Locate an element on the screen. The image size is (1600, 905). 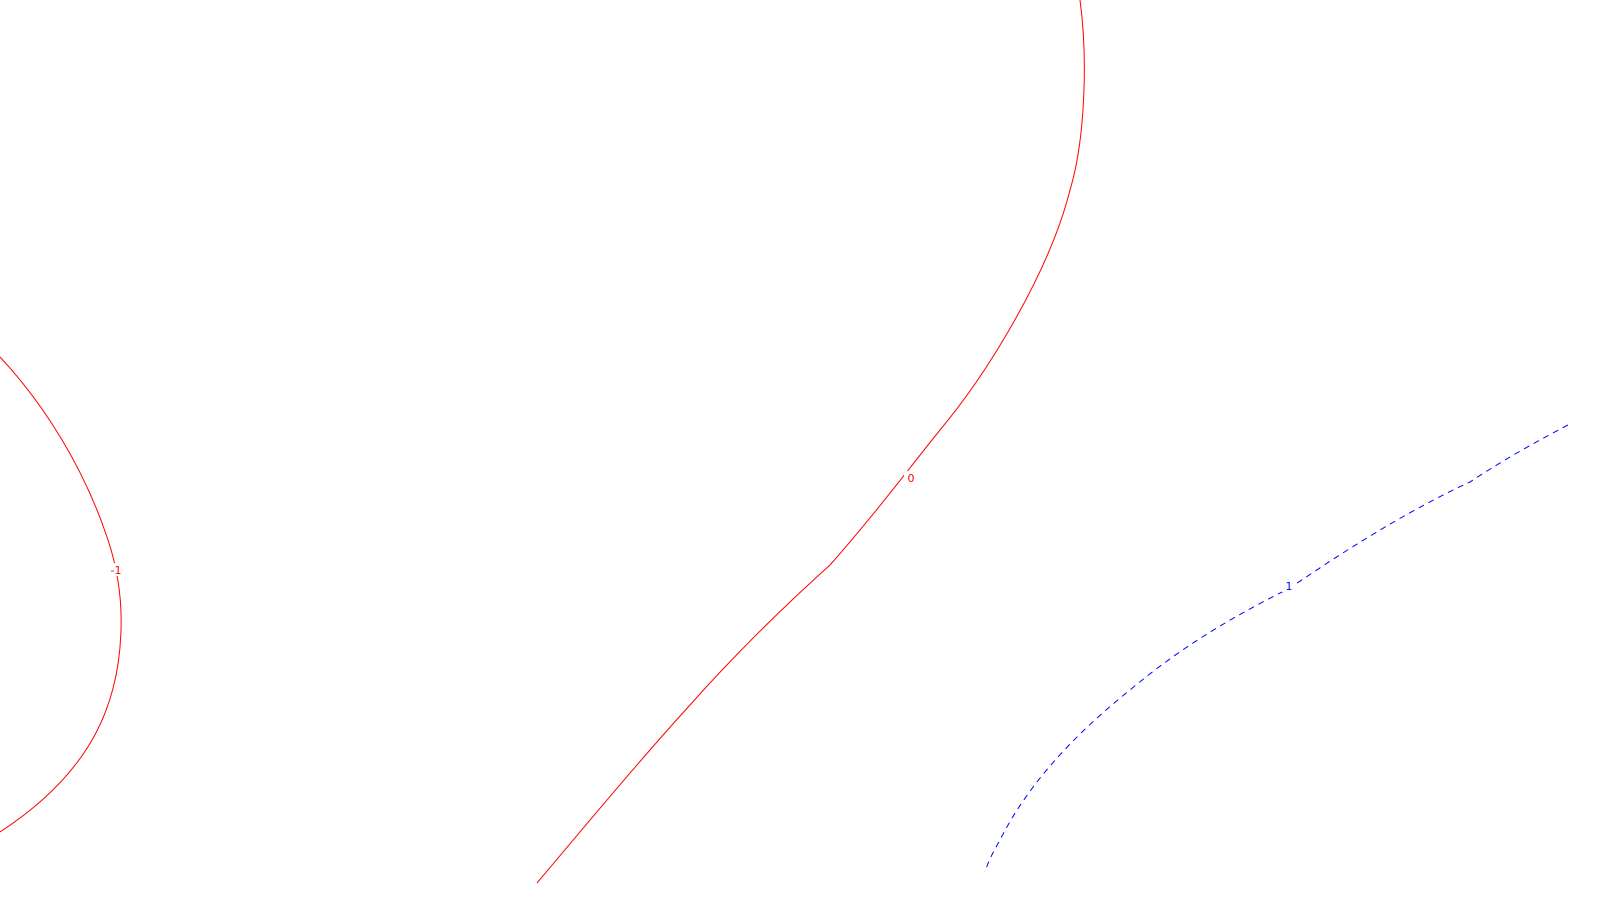
contour-label-0: 0 is located at coordinates (911, 478).